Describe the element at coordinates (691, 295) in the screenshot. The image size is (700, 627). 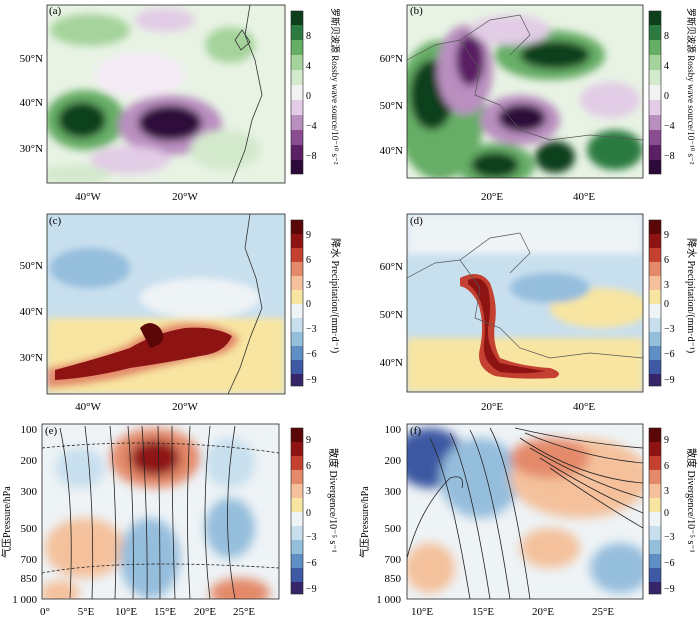
I see `colorbar-title: 降水 Precipitation/(mm·d⁻¹)` at that location.